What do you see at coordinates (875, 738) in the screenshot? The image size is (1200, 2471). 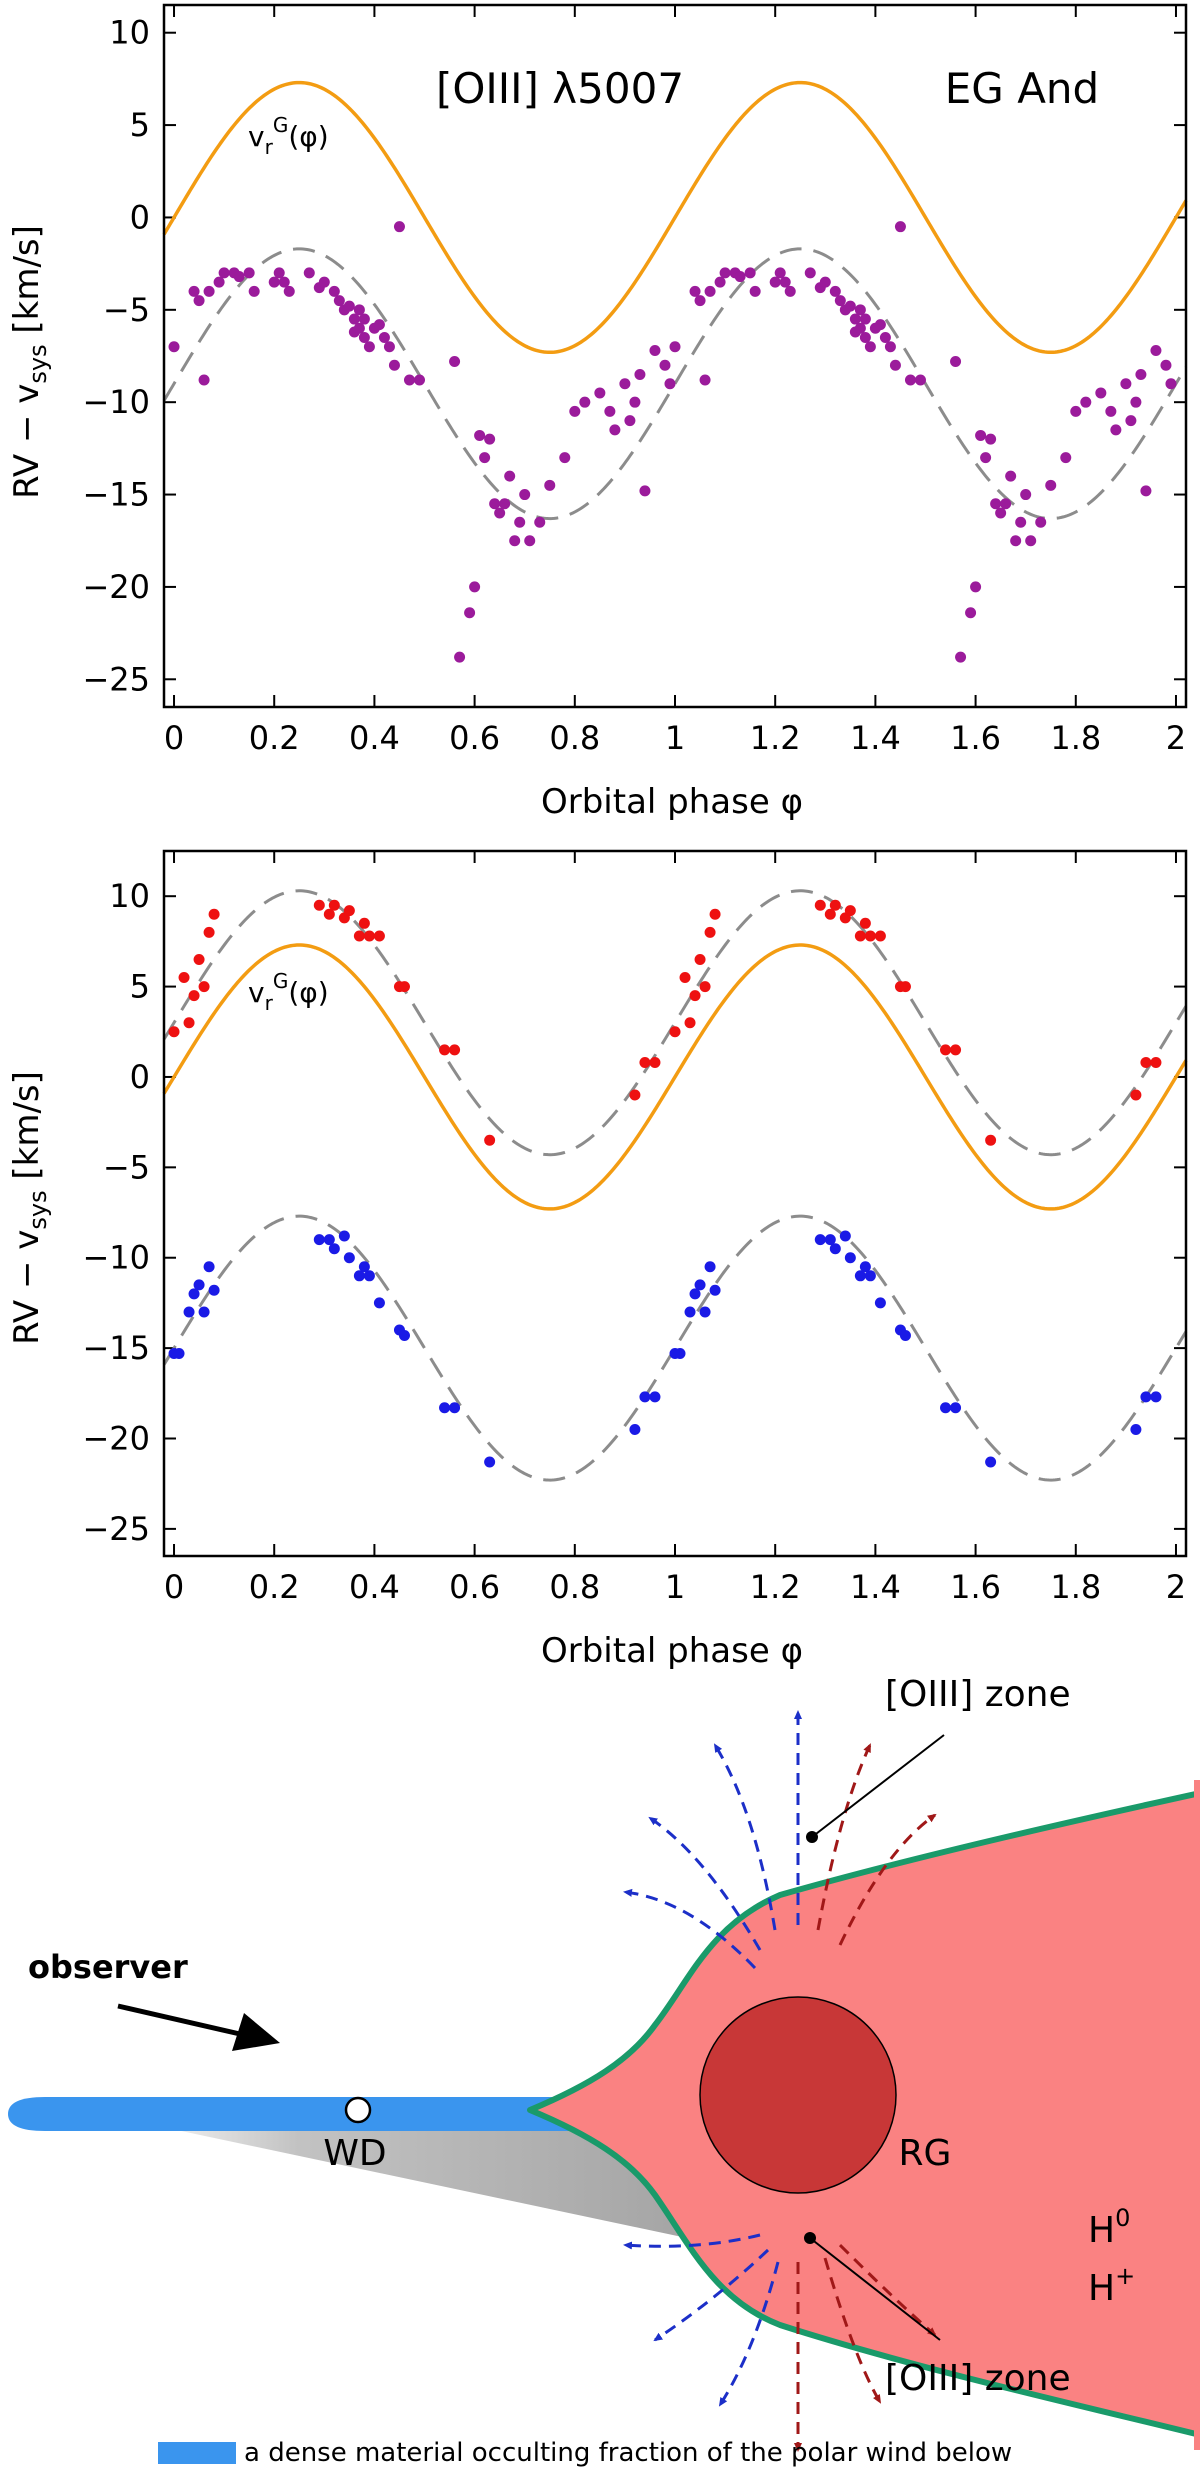 I see `x-tick-label: 1.4` at bounding box center [875, 738].